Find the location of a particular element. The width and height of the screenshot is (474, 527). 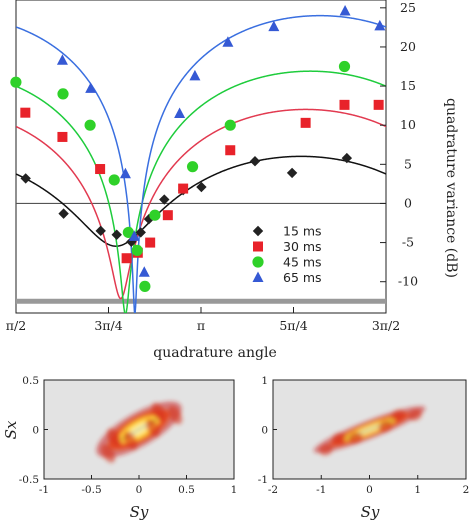

y-axis-label: quadrature variance (dB) is located at coordinates (451, 188).